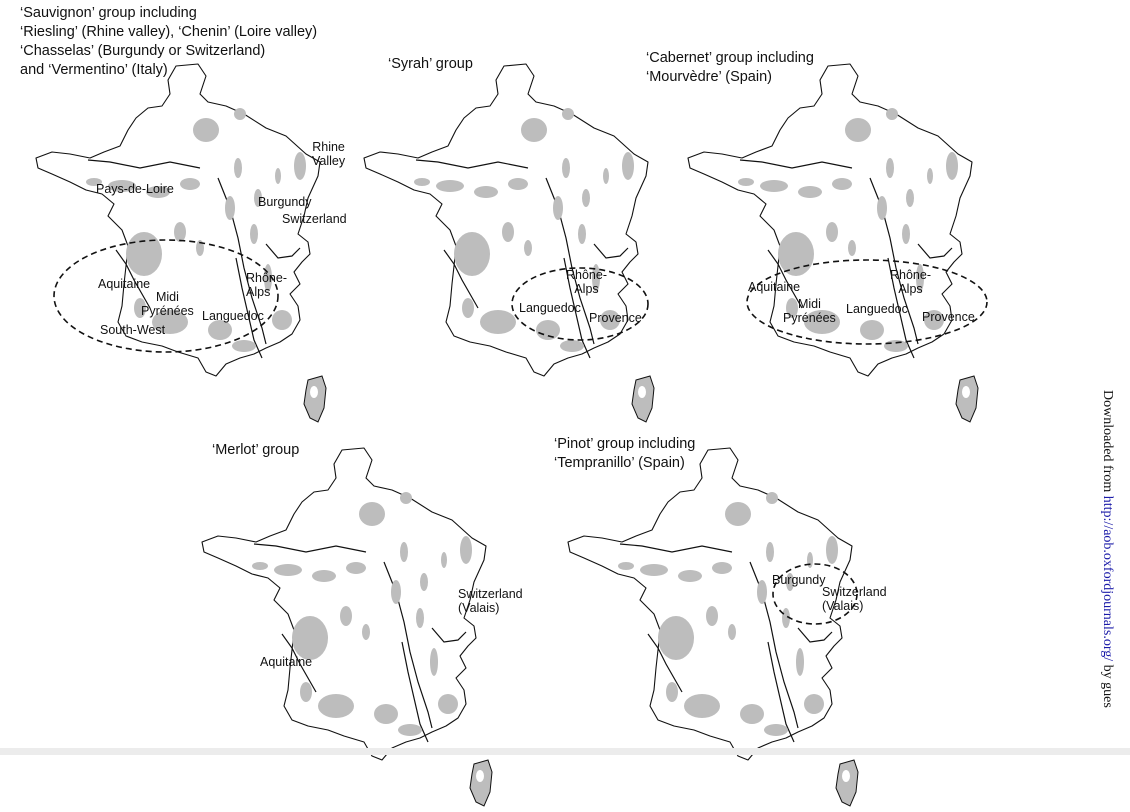  I want to click on panel-title-merlot: ‘Merlot’ group, so click(256, 450).